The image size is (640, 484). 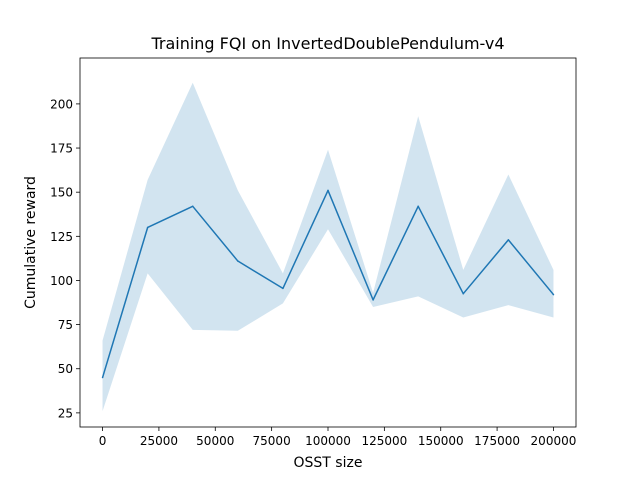 What do you see at coordinates (31, 242) in the screenshot?
I see `y-axis-label: Cumulative reward` at bounding box center [31, 242].